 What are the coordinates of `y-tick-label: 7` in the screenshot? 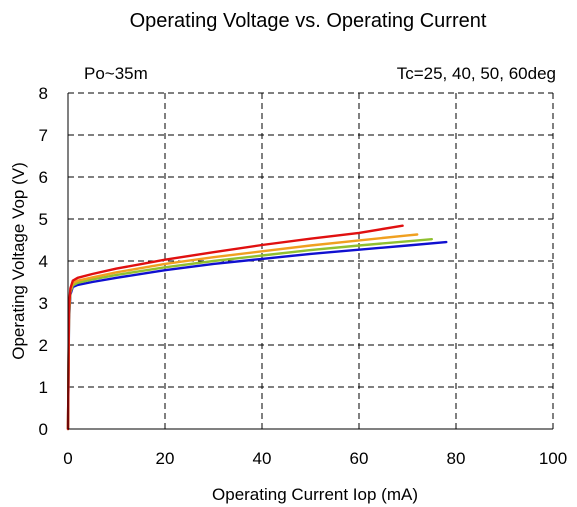 It's located at (43, 135).